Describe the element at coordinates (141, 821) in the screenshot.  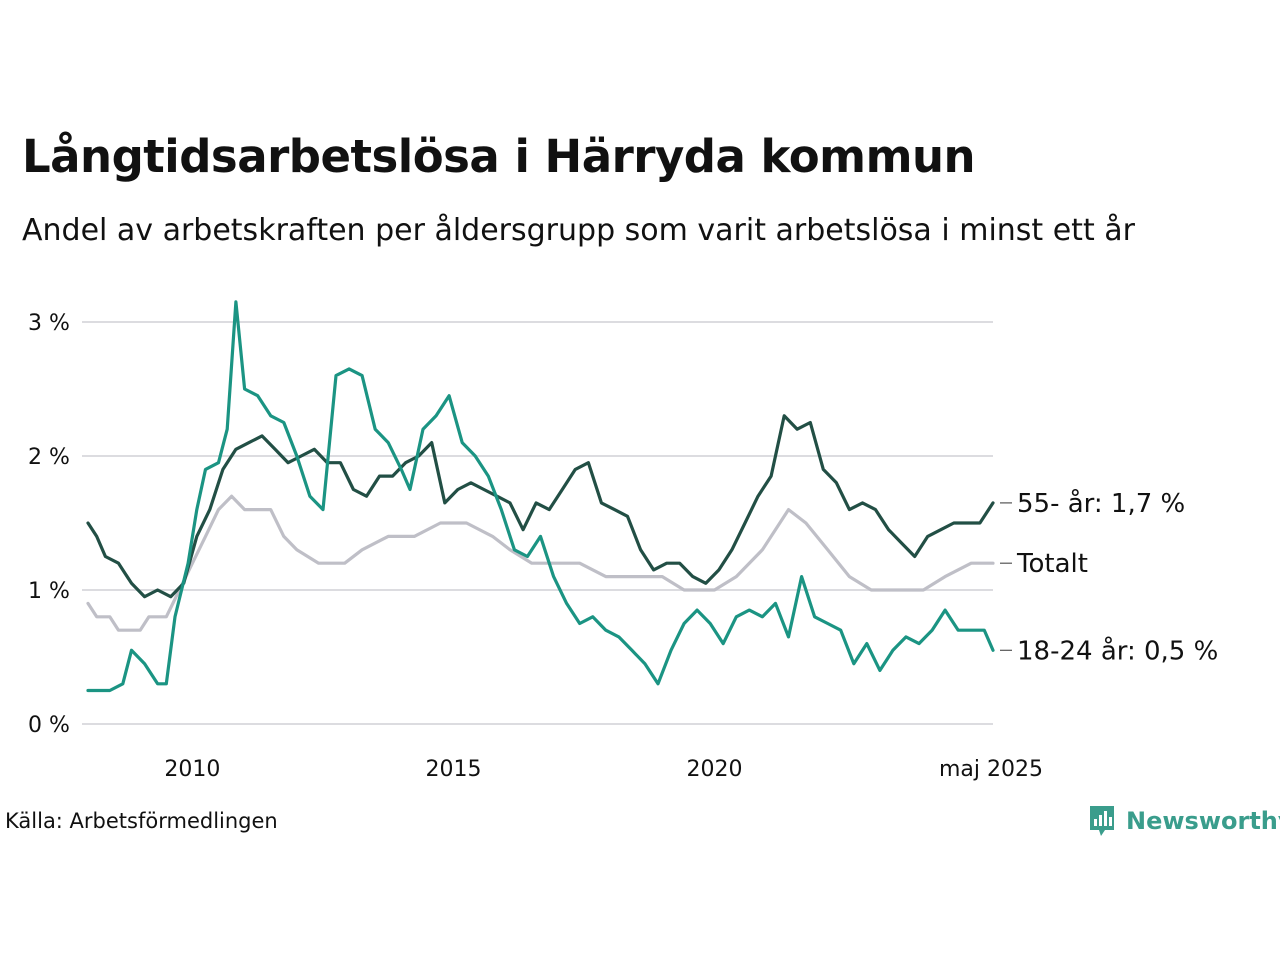
I see `source-note: Källa: Arbetsförmedlingen` at that location.